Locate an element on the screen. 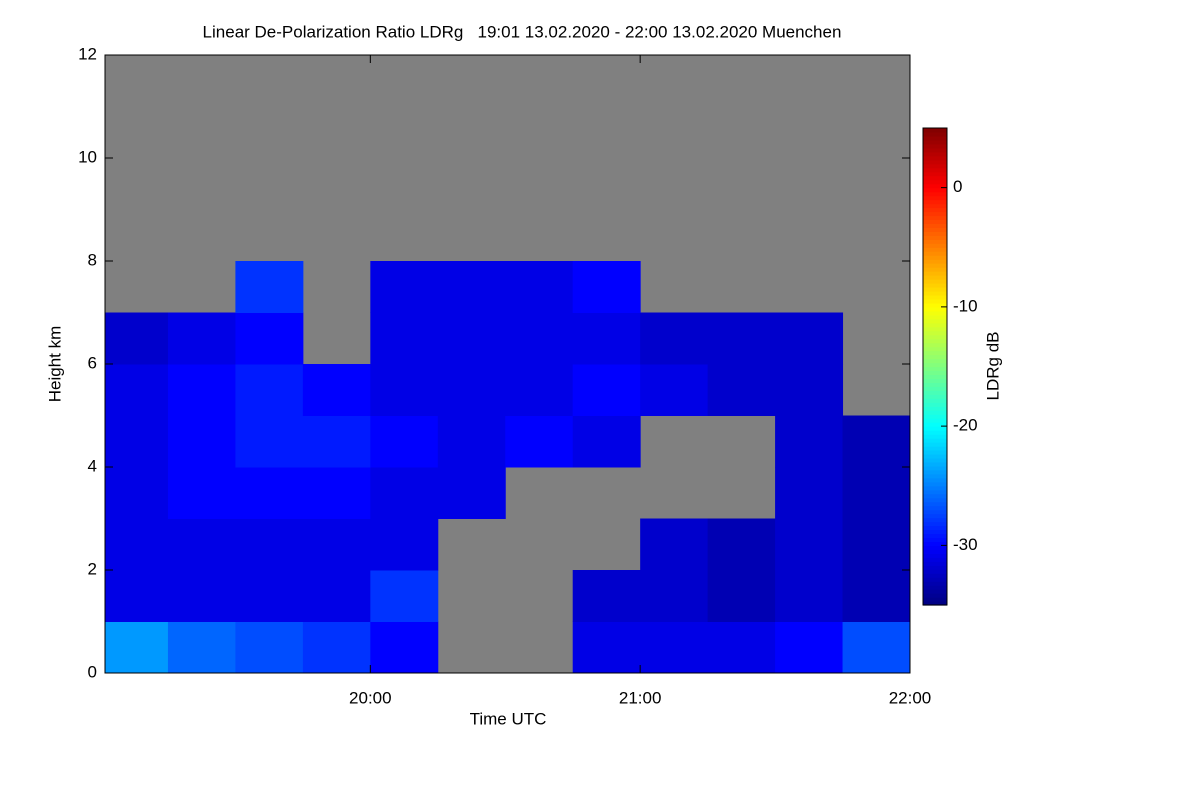 The image size is (1200, 800). y-tick-label: 10 is located at coordinates (87, 156).